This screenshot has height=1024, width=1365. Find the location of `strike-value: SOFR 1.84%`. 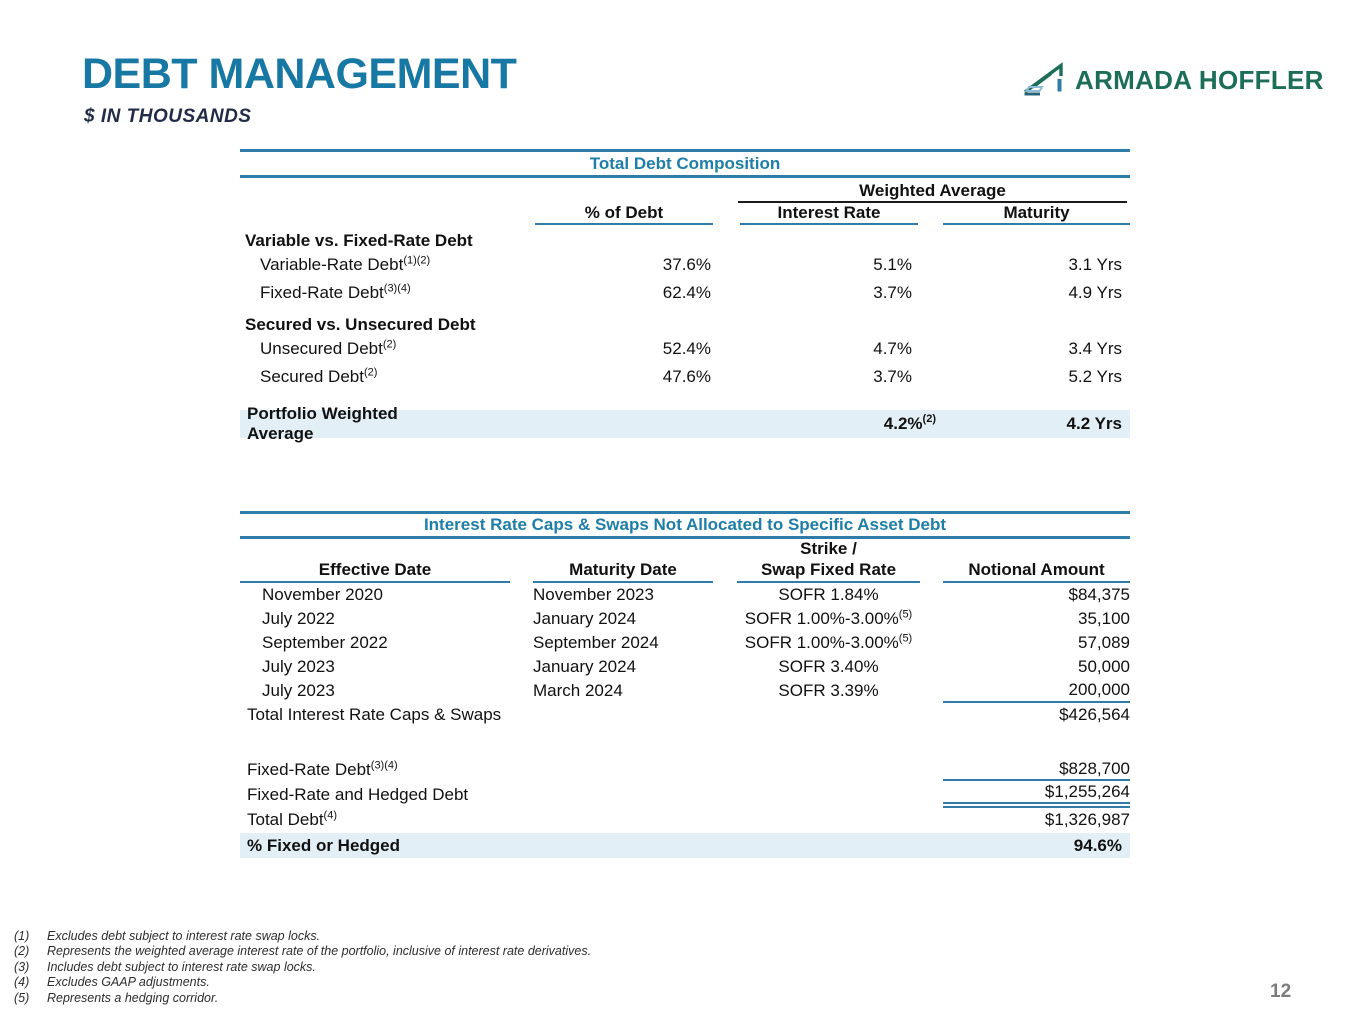

strike-value: SOFR 1.84% is located at coordinates (828, 595).